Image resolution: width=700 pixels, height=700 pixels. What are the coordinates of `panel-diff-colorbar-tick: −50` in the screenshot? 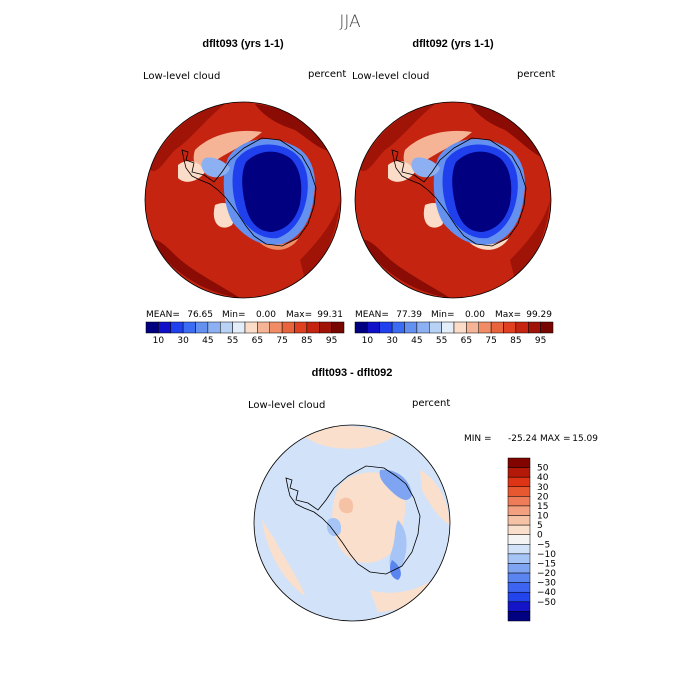 It's located at (546, 603).